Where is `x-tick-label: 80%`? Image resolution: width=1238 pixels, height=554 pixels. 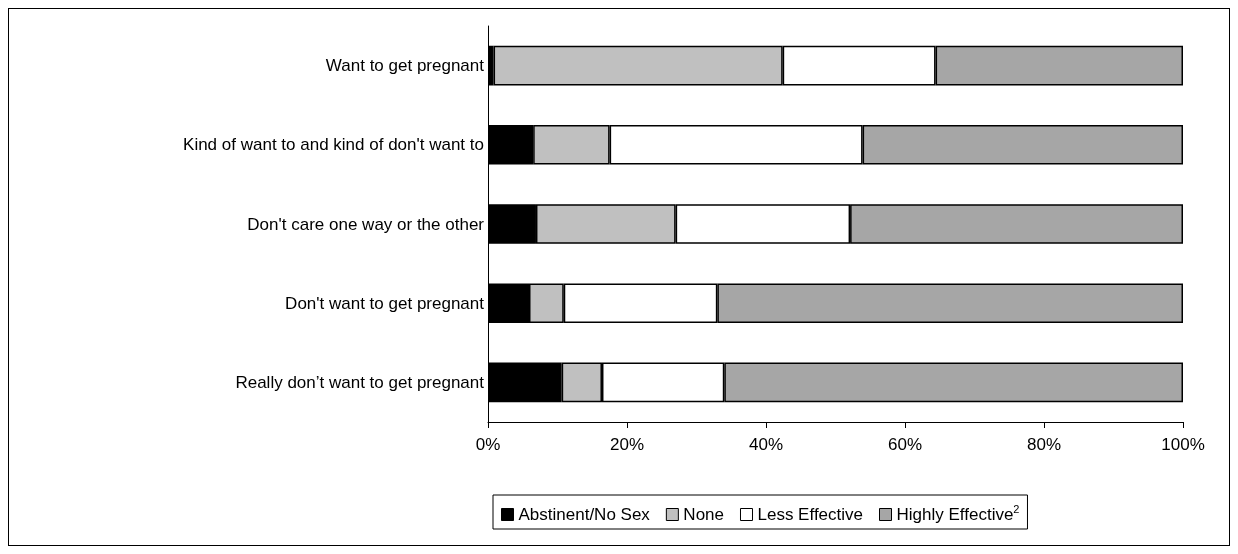
x-tick-label: 80% is located at coordinates (1044, 444).